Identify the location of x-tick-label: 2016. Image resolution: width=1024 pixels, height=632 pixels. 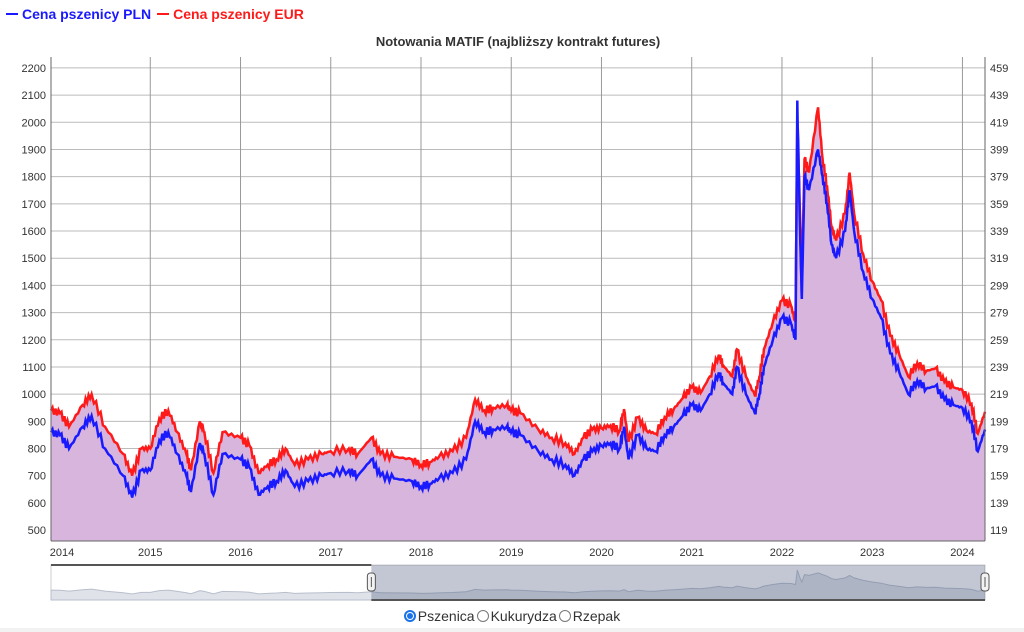
(240, 553).